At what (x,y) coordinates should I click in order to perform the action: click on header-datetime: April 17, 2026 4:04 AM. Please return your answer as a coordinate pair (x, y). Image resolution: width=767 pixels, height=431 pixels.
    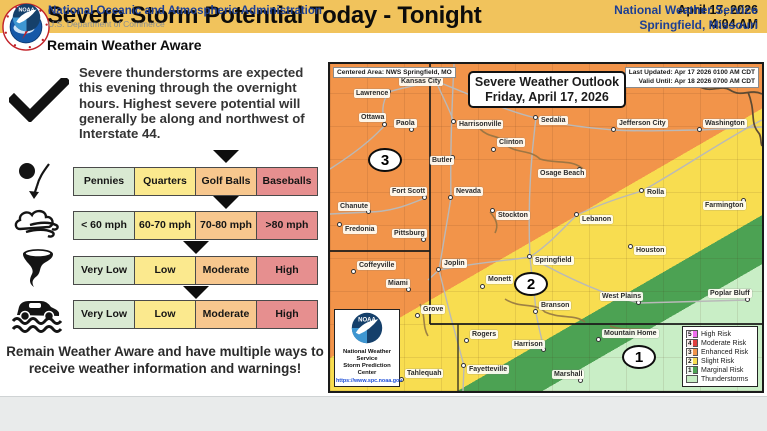
    Looking at the image, I should click on (717, 17).